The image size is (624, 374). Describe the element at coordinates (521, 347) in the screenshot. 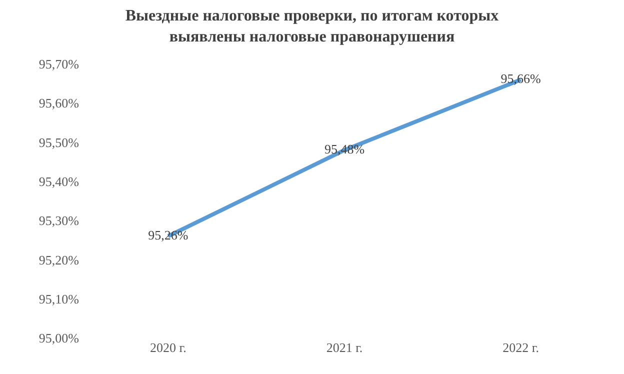

I see `x-tick-label: 2022 г.` at that location.